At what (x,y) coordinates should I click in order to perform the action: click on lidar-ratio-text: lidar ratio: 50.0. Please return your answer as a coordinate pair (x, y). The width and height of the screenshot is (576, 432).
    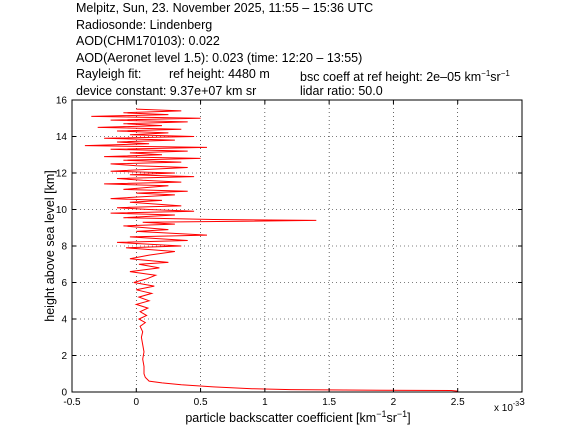
    Looking at the image, I should click on (341, 91).